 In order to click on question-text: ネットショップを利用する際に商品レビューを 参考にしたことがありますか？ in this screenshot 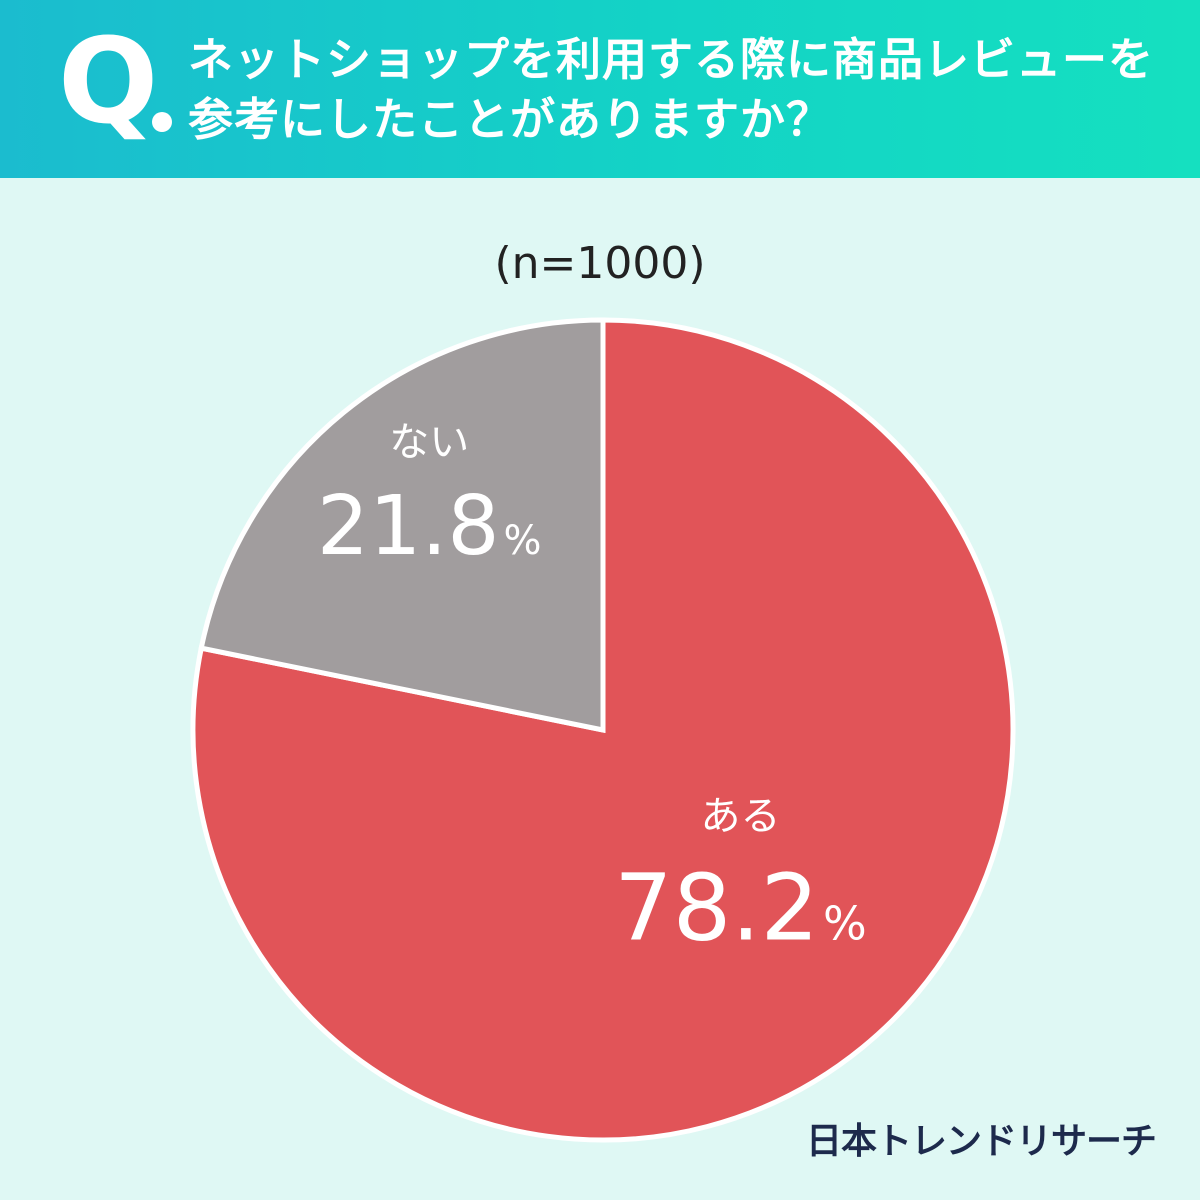, I will do `click(683, 90)`.